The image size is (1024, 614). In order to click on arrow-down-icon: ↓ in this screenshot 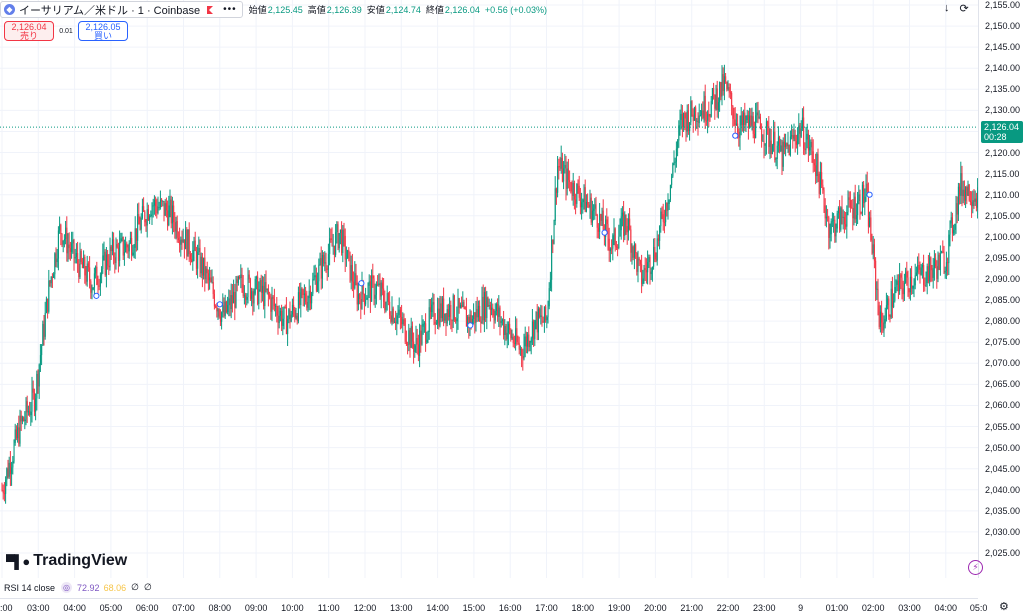, I will do `click(947, 8)`.